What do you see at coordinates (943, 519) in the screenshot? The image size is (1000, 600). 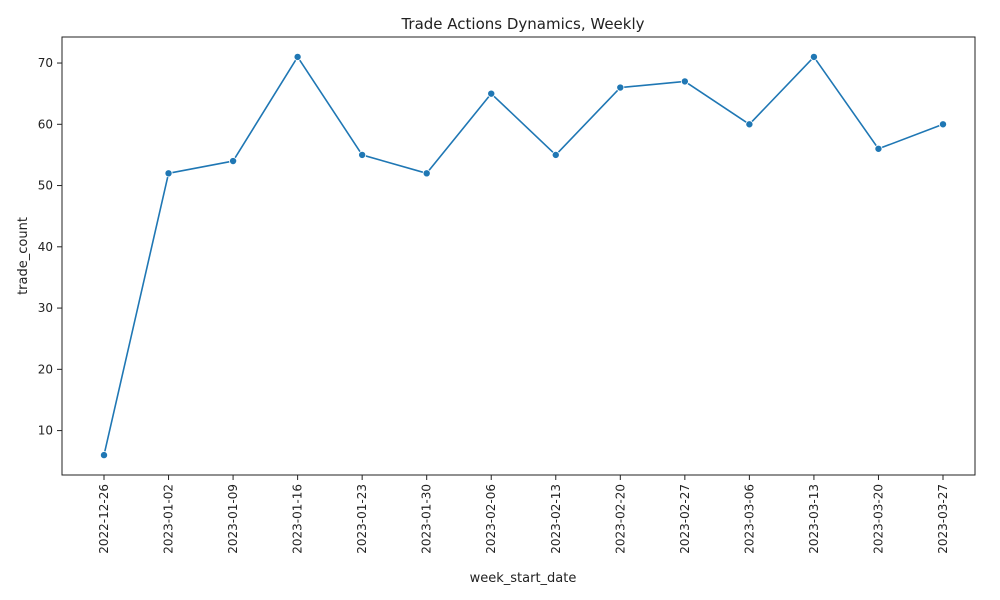 I see `x-tick-label: 2023-03-27` at bounding box center [943, 519].